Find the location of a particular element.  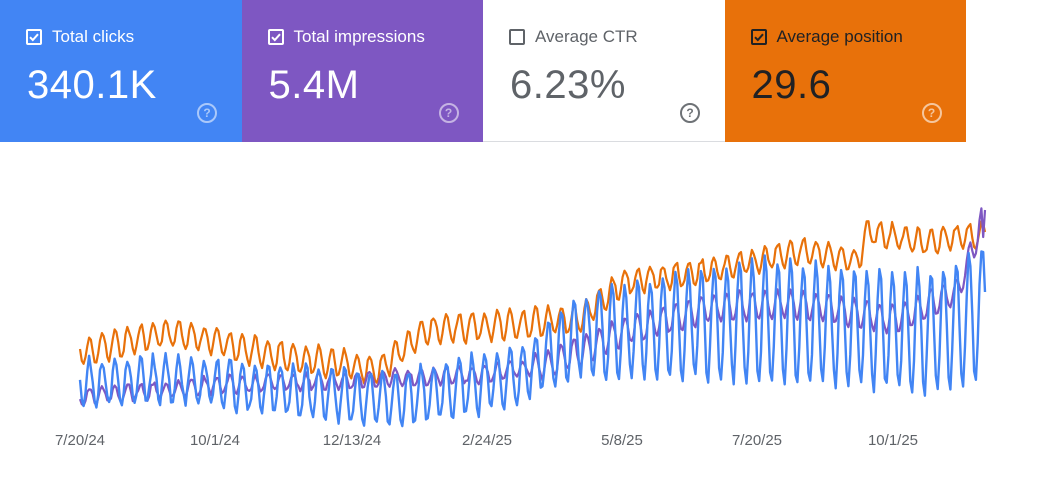

checkbox-unchecked-icon is located at coordinates (517, 37).